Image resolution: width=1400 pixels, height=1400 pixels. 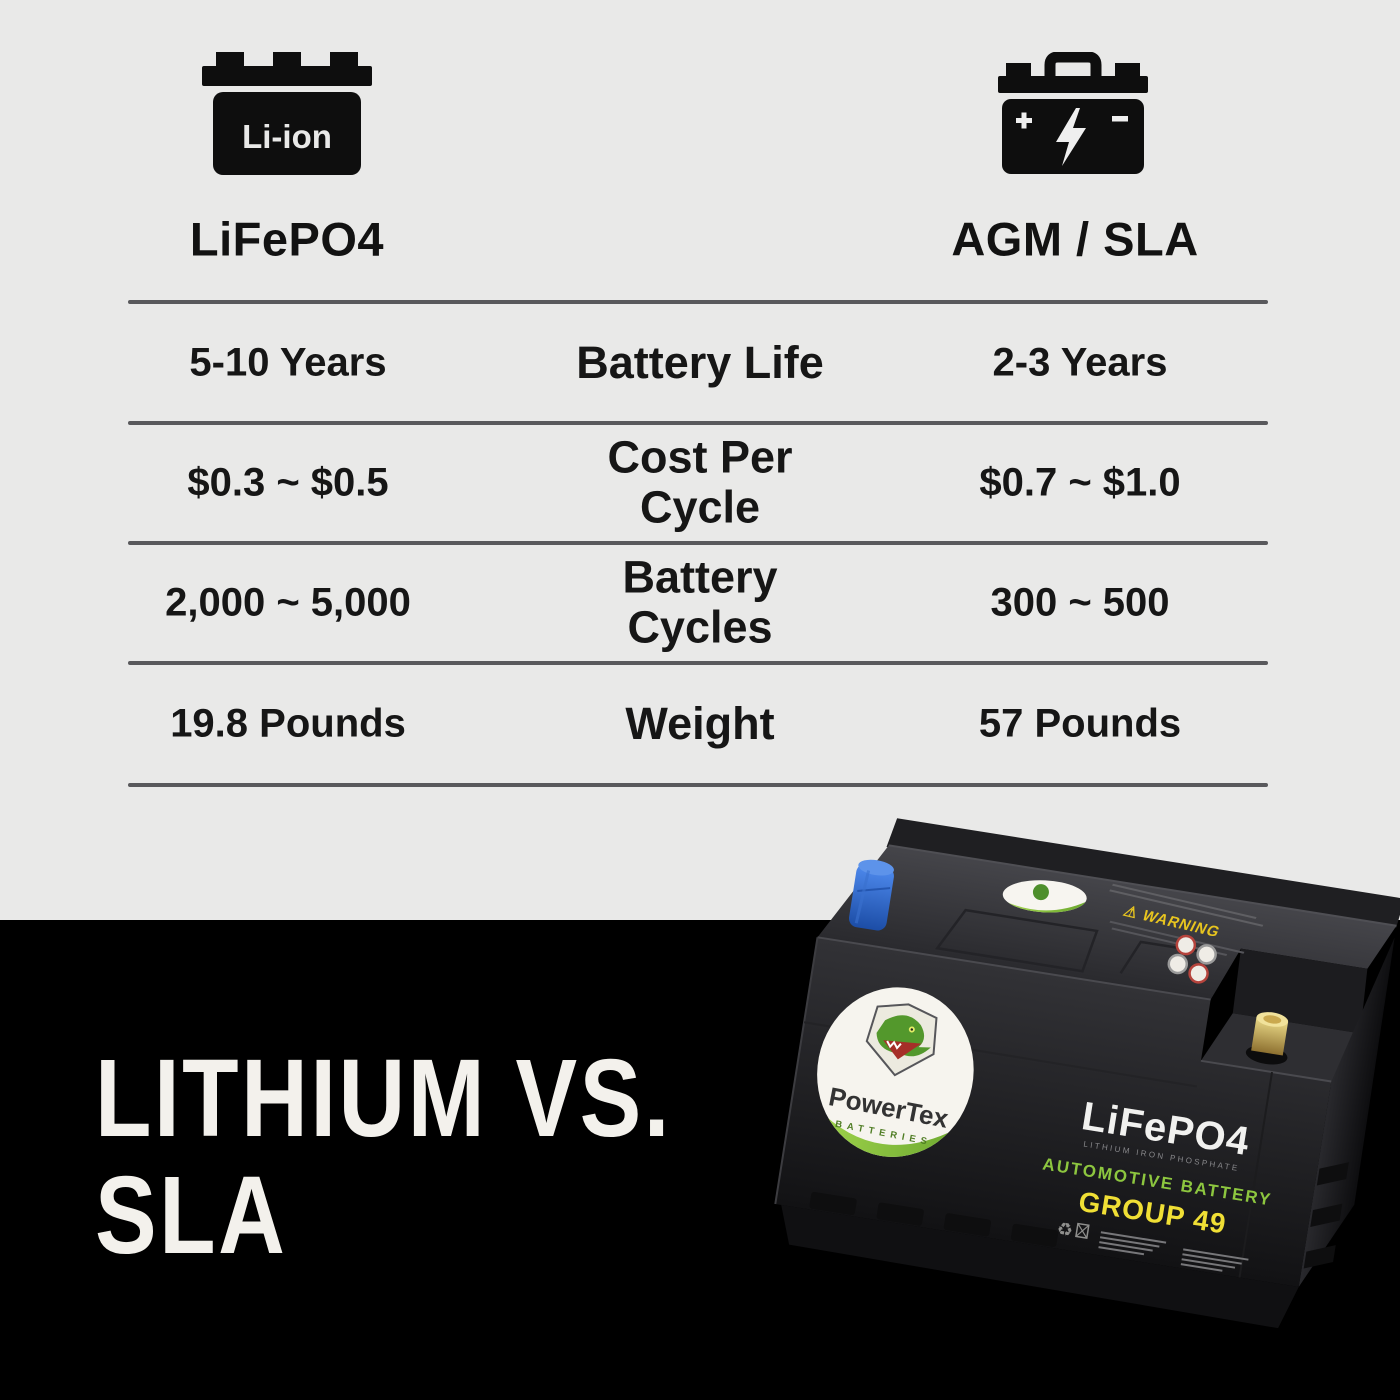 I want to click on value-agm: 2-3 Years, so click(x=1080, y=362).